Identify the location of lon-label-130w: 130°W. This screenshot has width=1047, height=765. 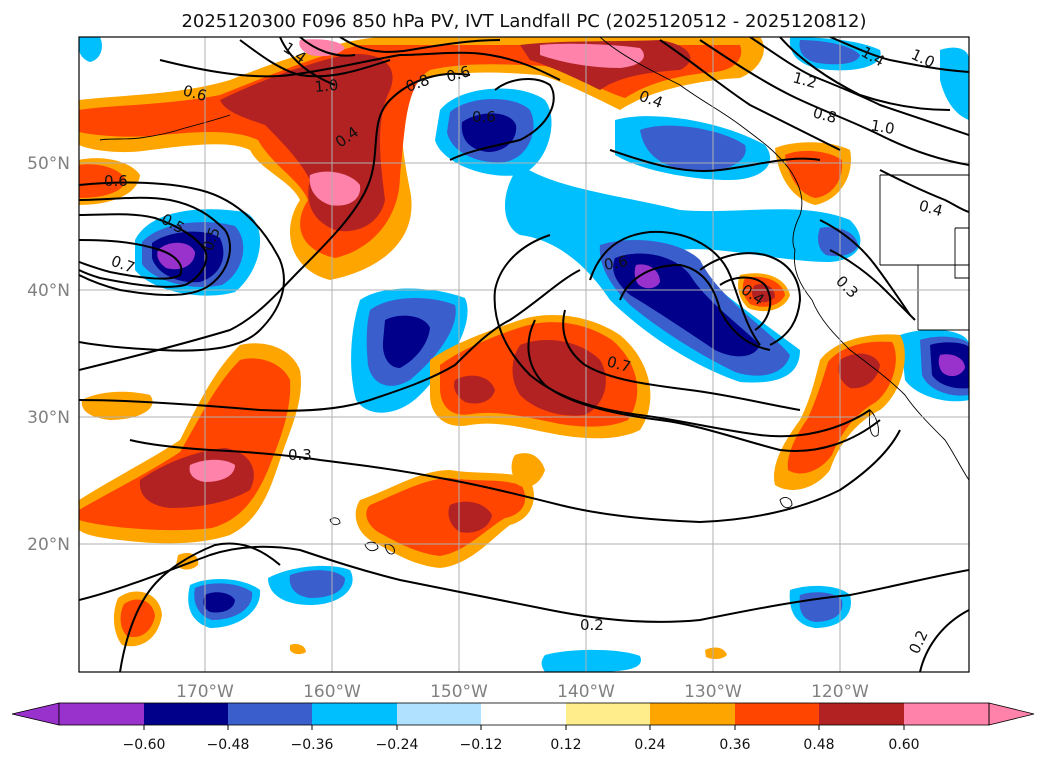
(713, 692).